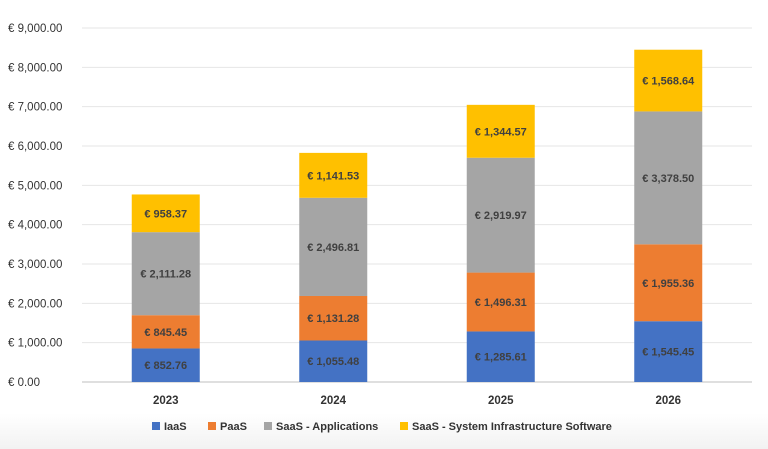 The height and width of the screenshot is (449, 768). I want to click on legend-label: SaaS - System Infrastructure Software, so click(512, 427).